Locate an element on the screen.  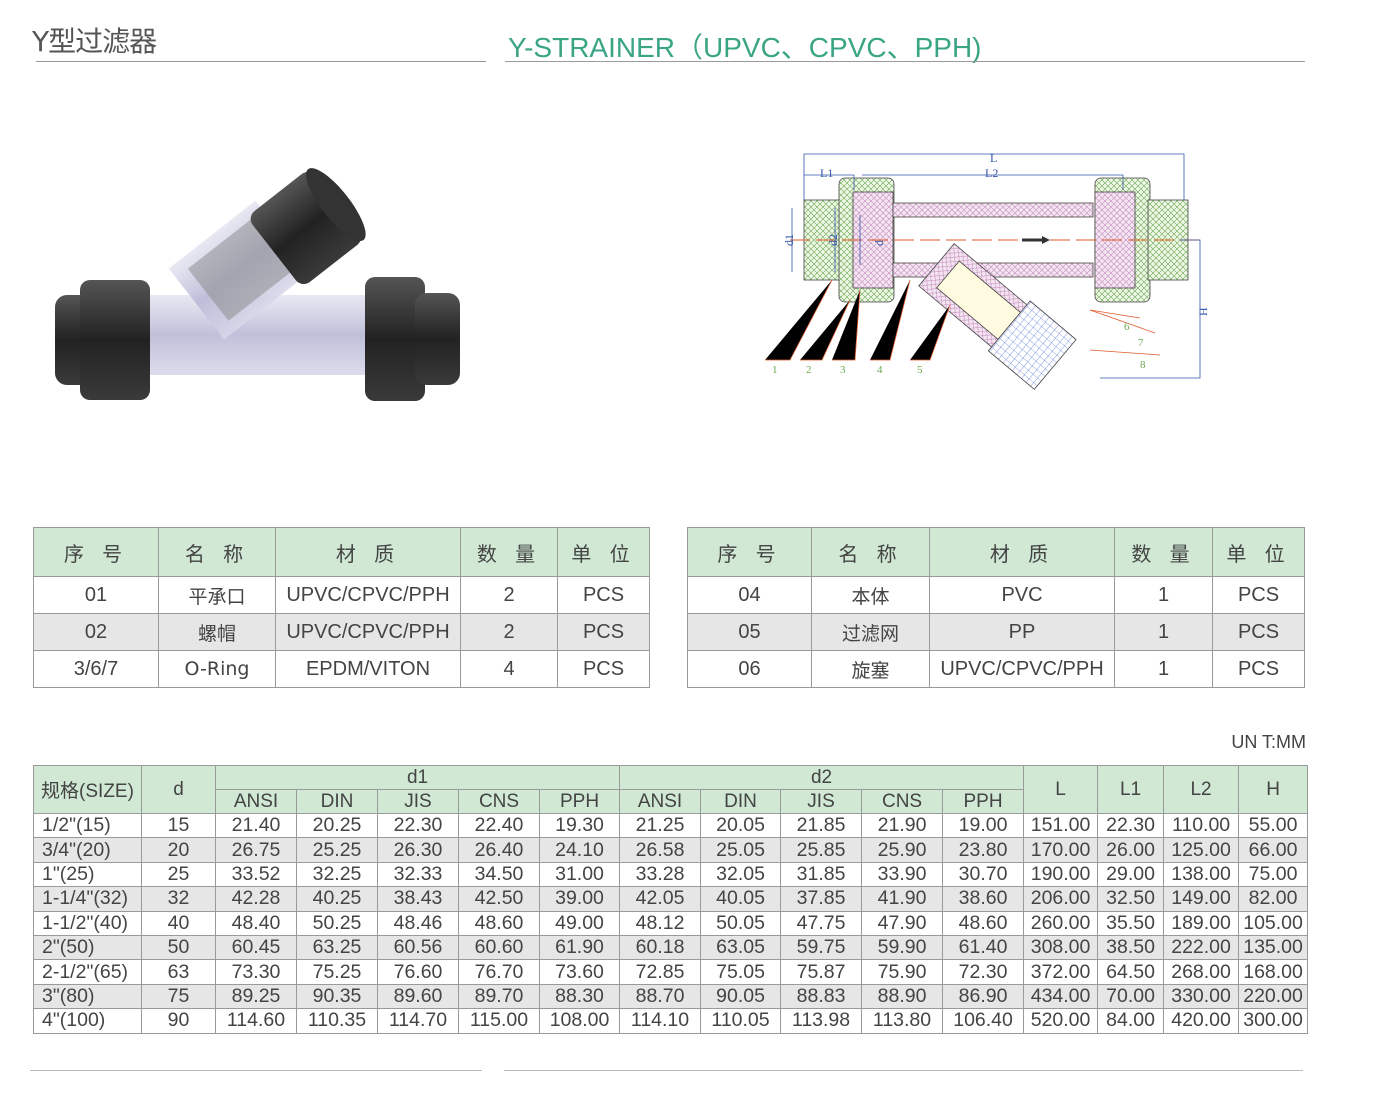
spec-cell: 21.25 is located at coordinates (660, 825).